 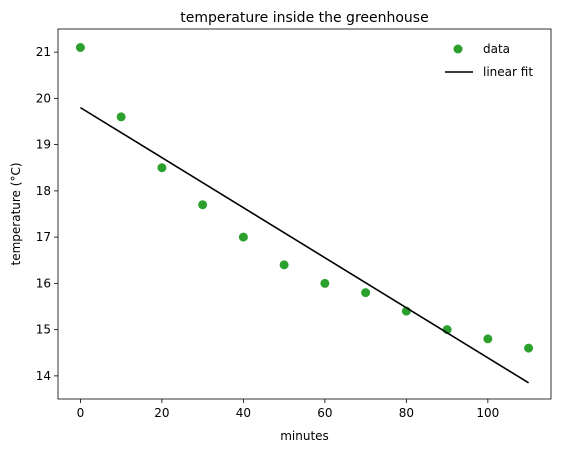 I want to click on y-tick-label: 15, so click(x=43, y=330).